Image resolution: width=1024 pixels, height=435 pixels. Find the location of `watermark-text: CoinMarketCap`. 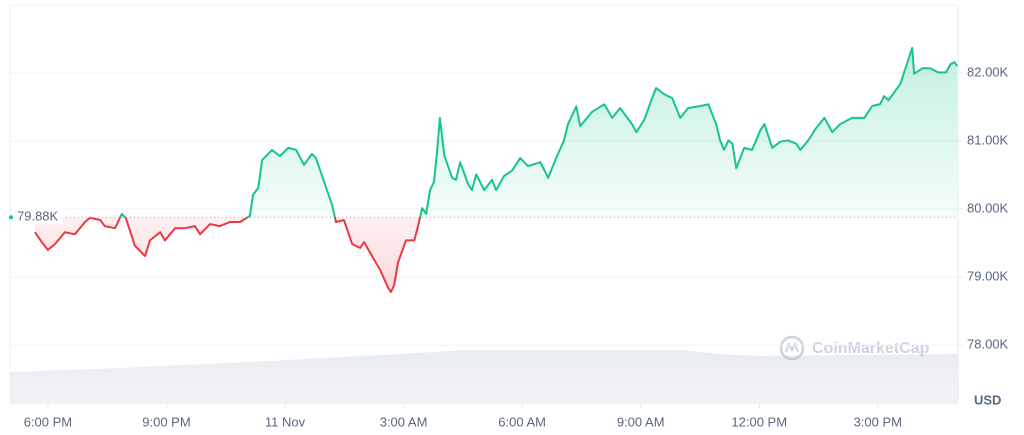

watermark-text: CoinMarketCap is located at coordinates (871, 348).